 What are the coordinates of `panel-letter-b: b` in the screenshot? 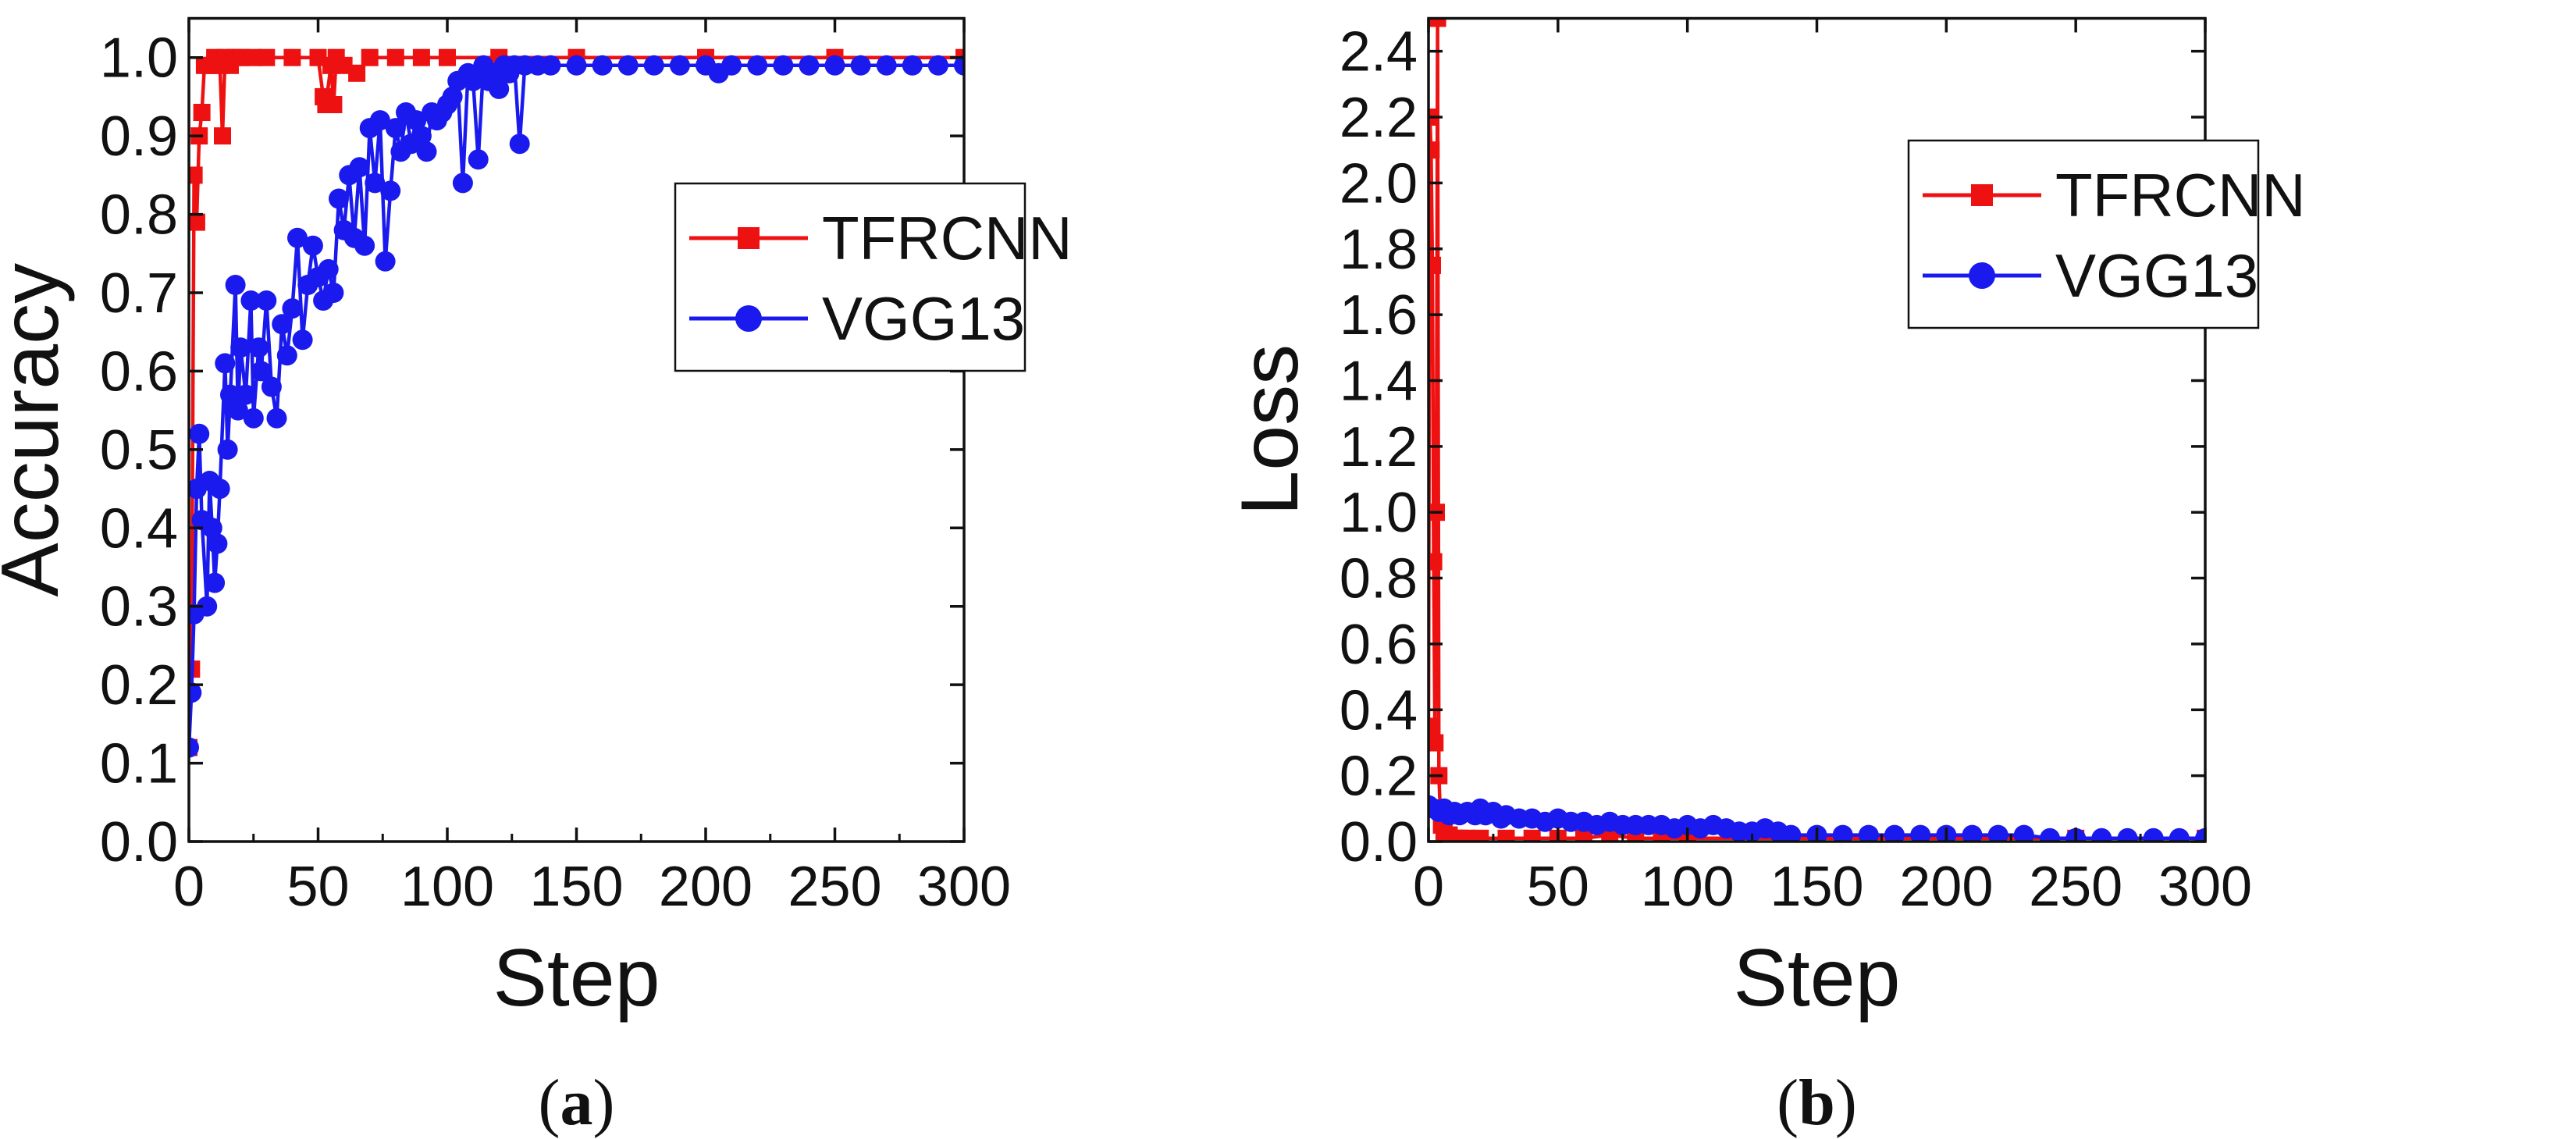 It's located at (1817, 1102).